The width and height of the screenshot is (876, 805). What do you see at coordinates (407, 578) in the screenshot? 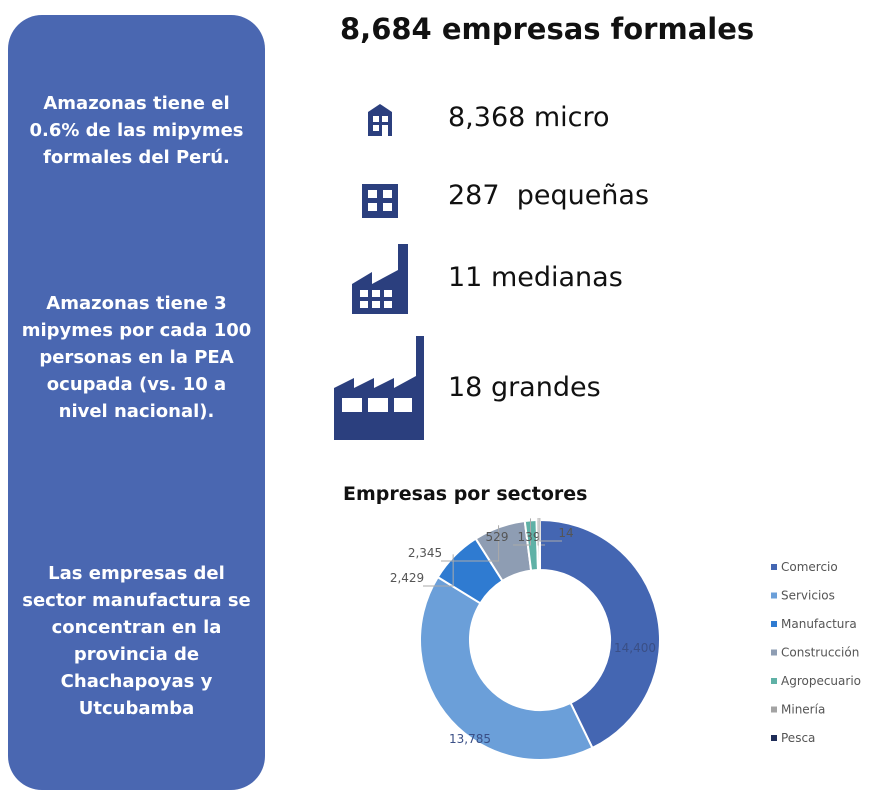
I see `data-label: 2,429` at bounding box center [407, 578].